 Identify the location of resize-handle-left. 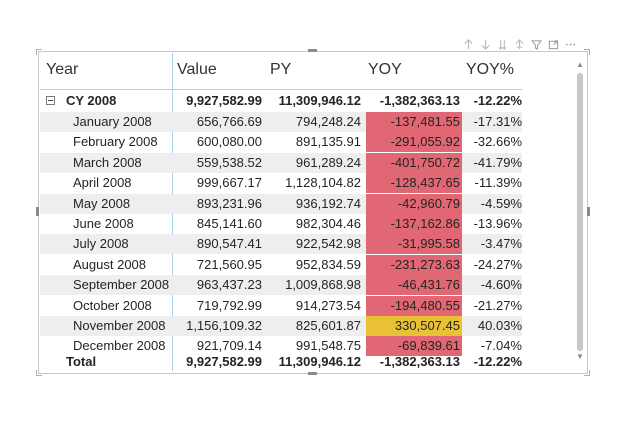
(37, 211).